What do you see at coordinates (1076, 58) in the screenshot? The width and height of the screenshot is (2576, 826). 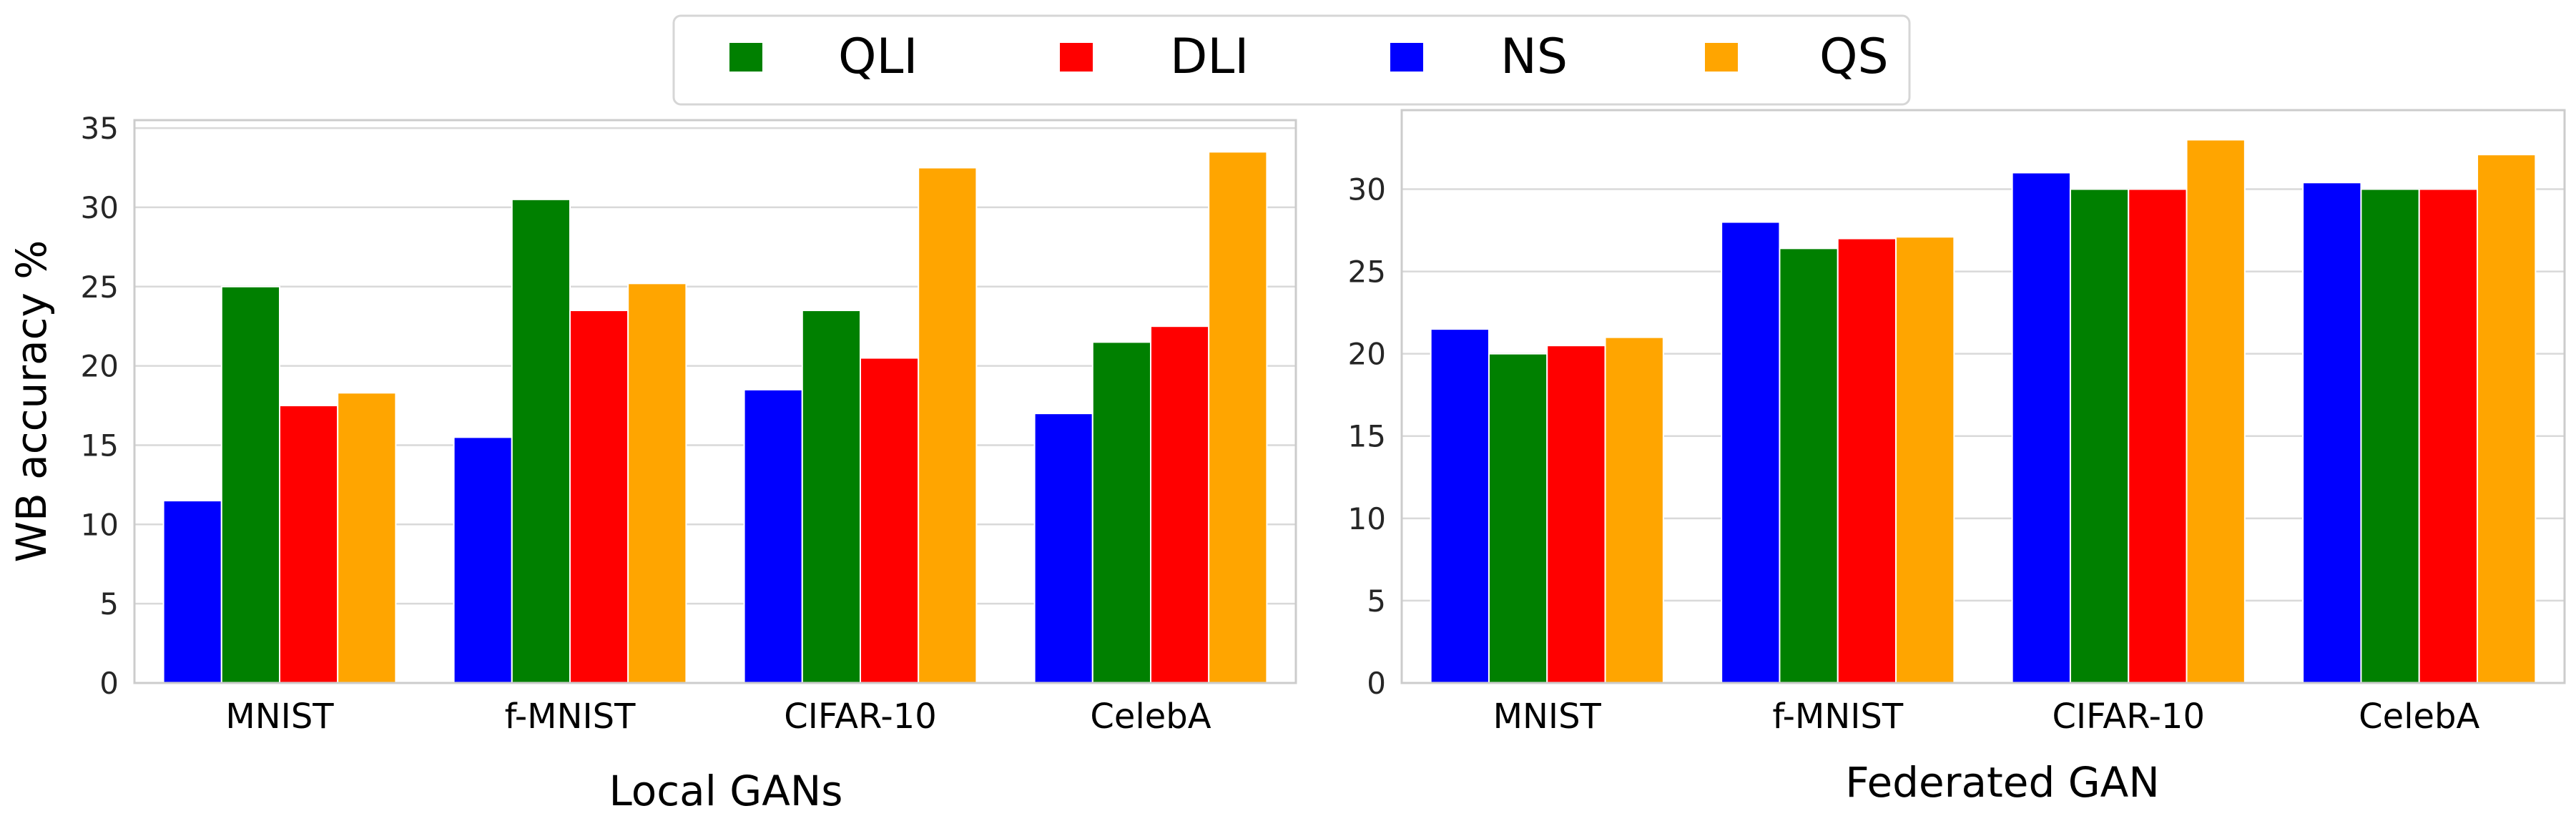 I see `legend-swatch-dli` at bounding box center [1076, 58].